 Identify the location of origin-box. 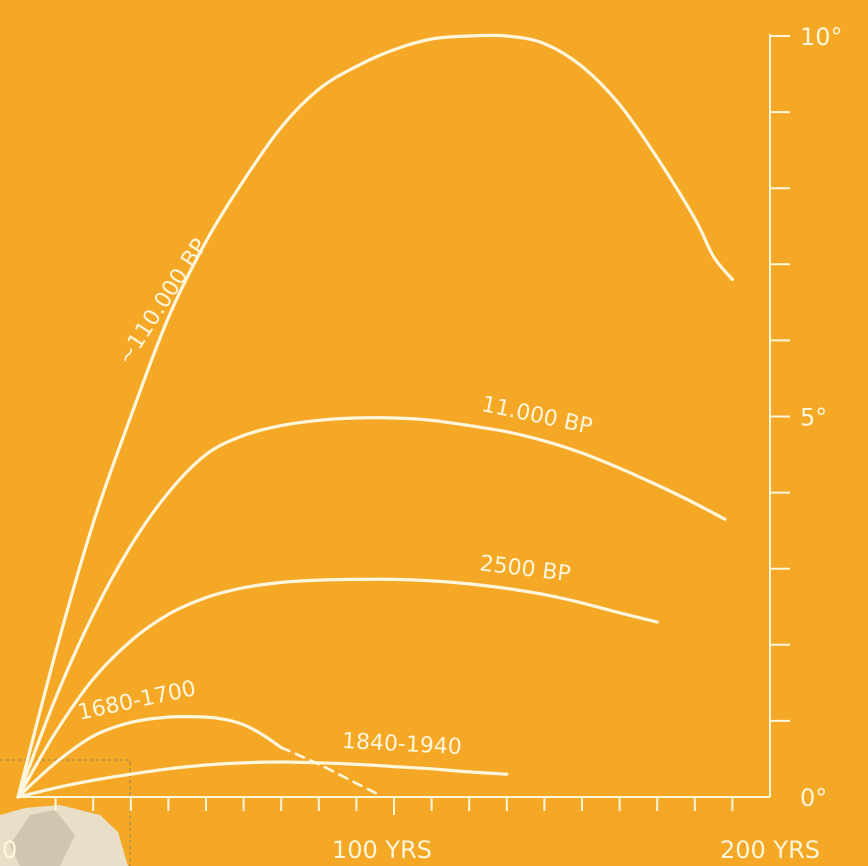
(65, 812).